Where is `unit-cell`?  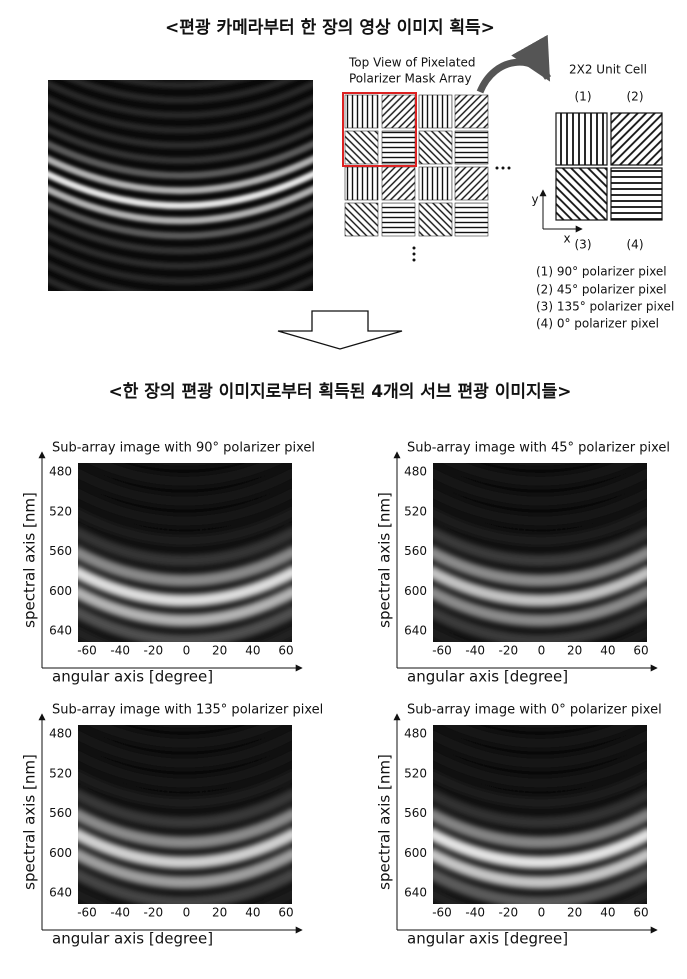
unit-cell is located at coordinates (609, 166).